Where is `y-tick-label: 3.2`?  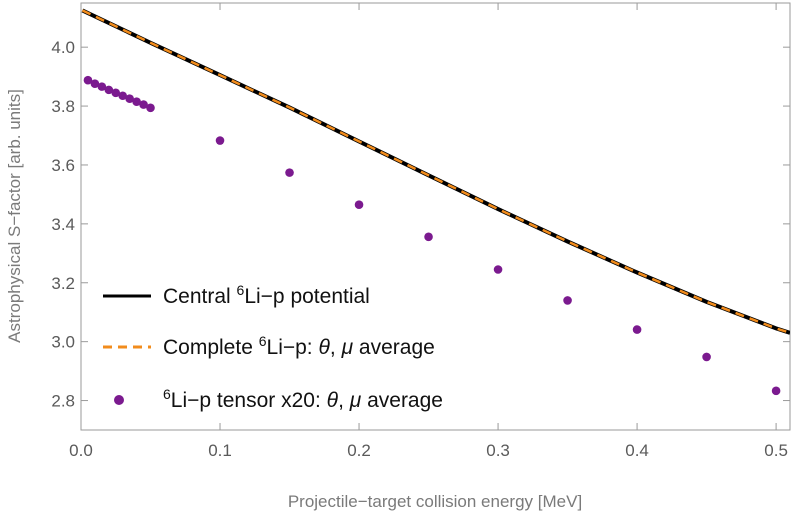
y-tick-label: 3.2 is located at coordinates (63, 283).